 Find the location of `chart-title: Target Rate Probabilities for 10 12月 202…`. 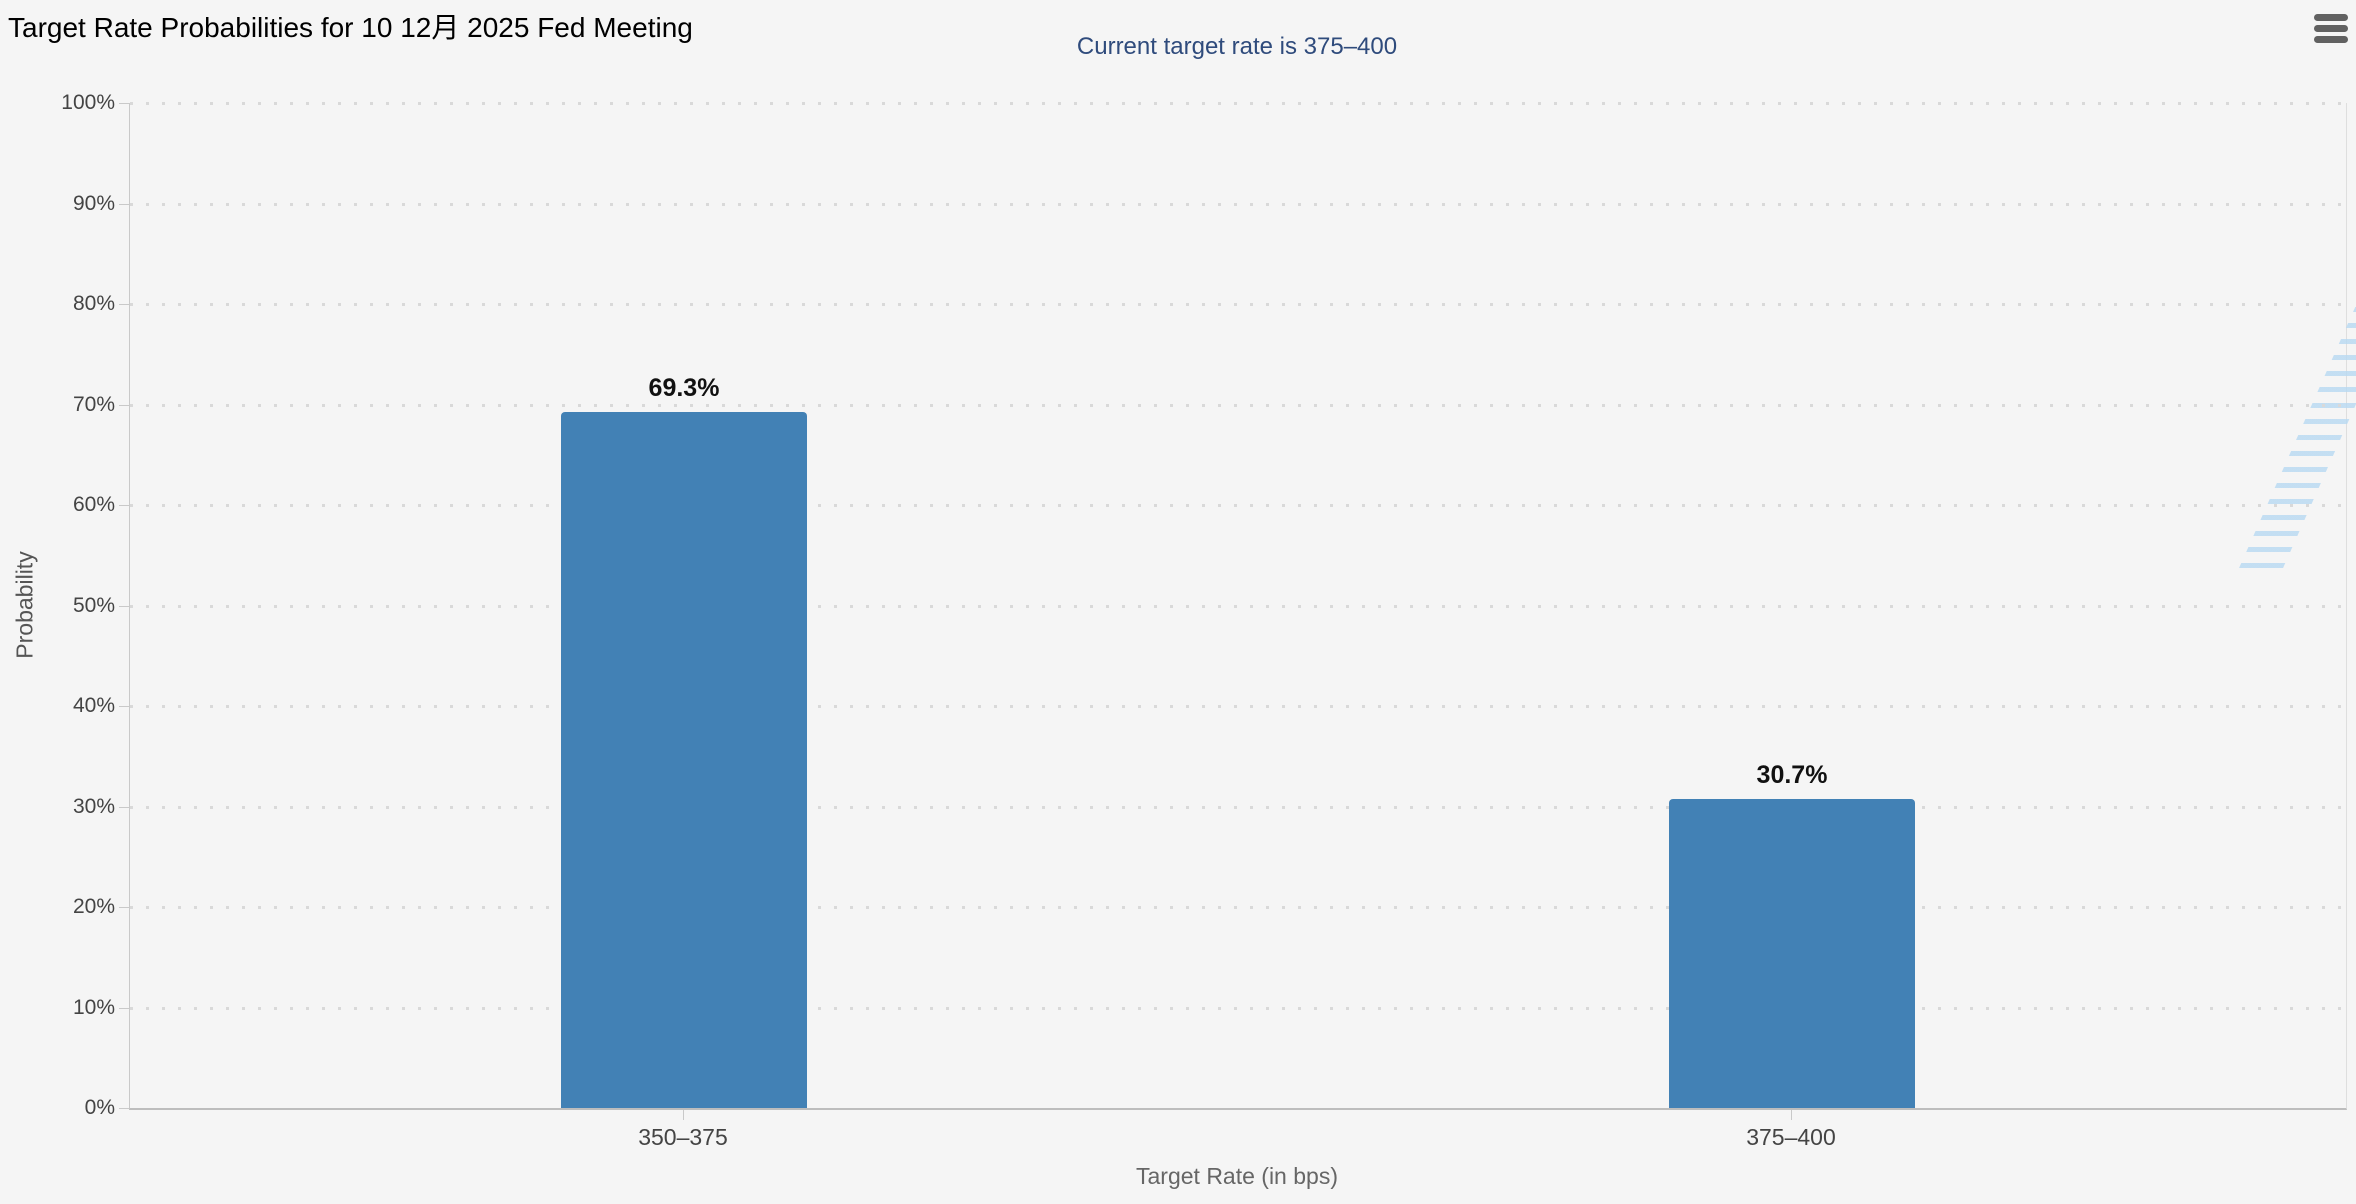

chart-title: Target Rate Probabilities for 10 12月 202… is located at coordinates (350, 27).